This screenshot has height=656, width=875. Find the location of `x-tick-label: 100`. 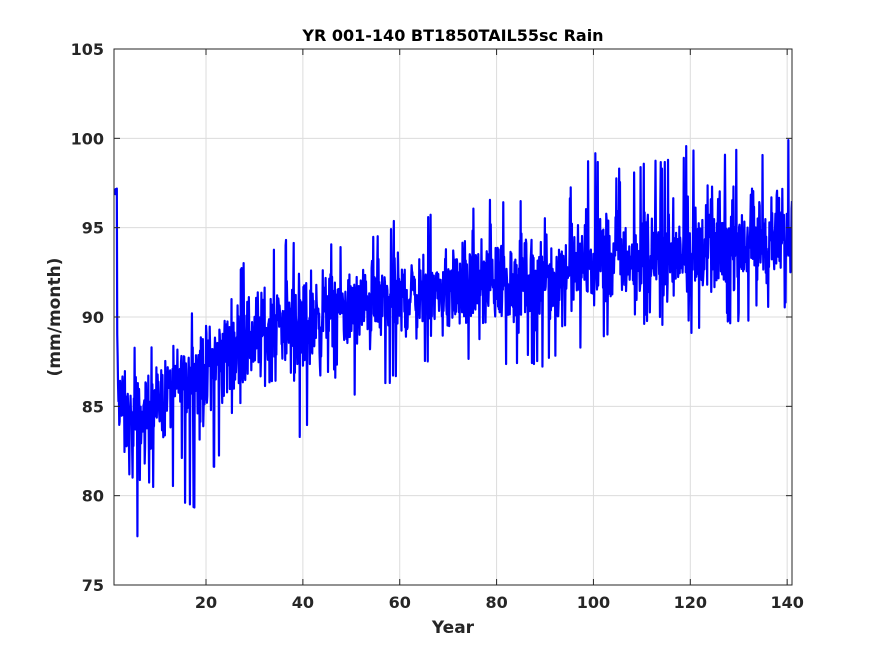

x-tick-label: 100 is located at coordinates (593, 602).